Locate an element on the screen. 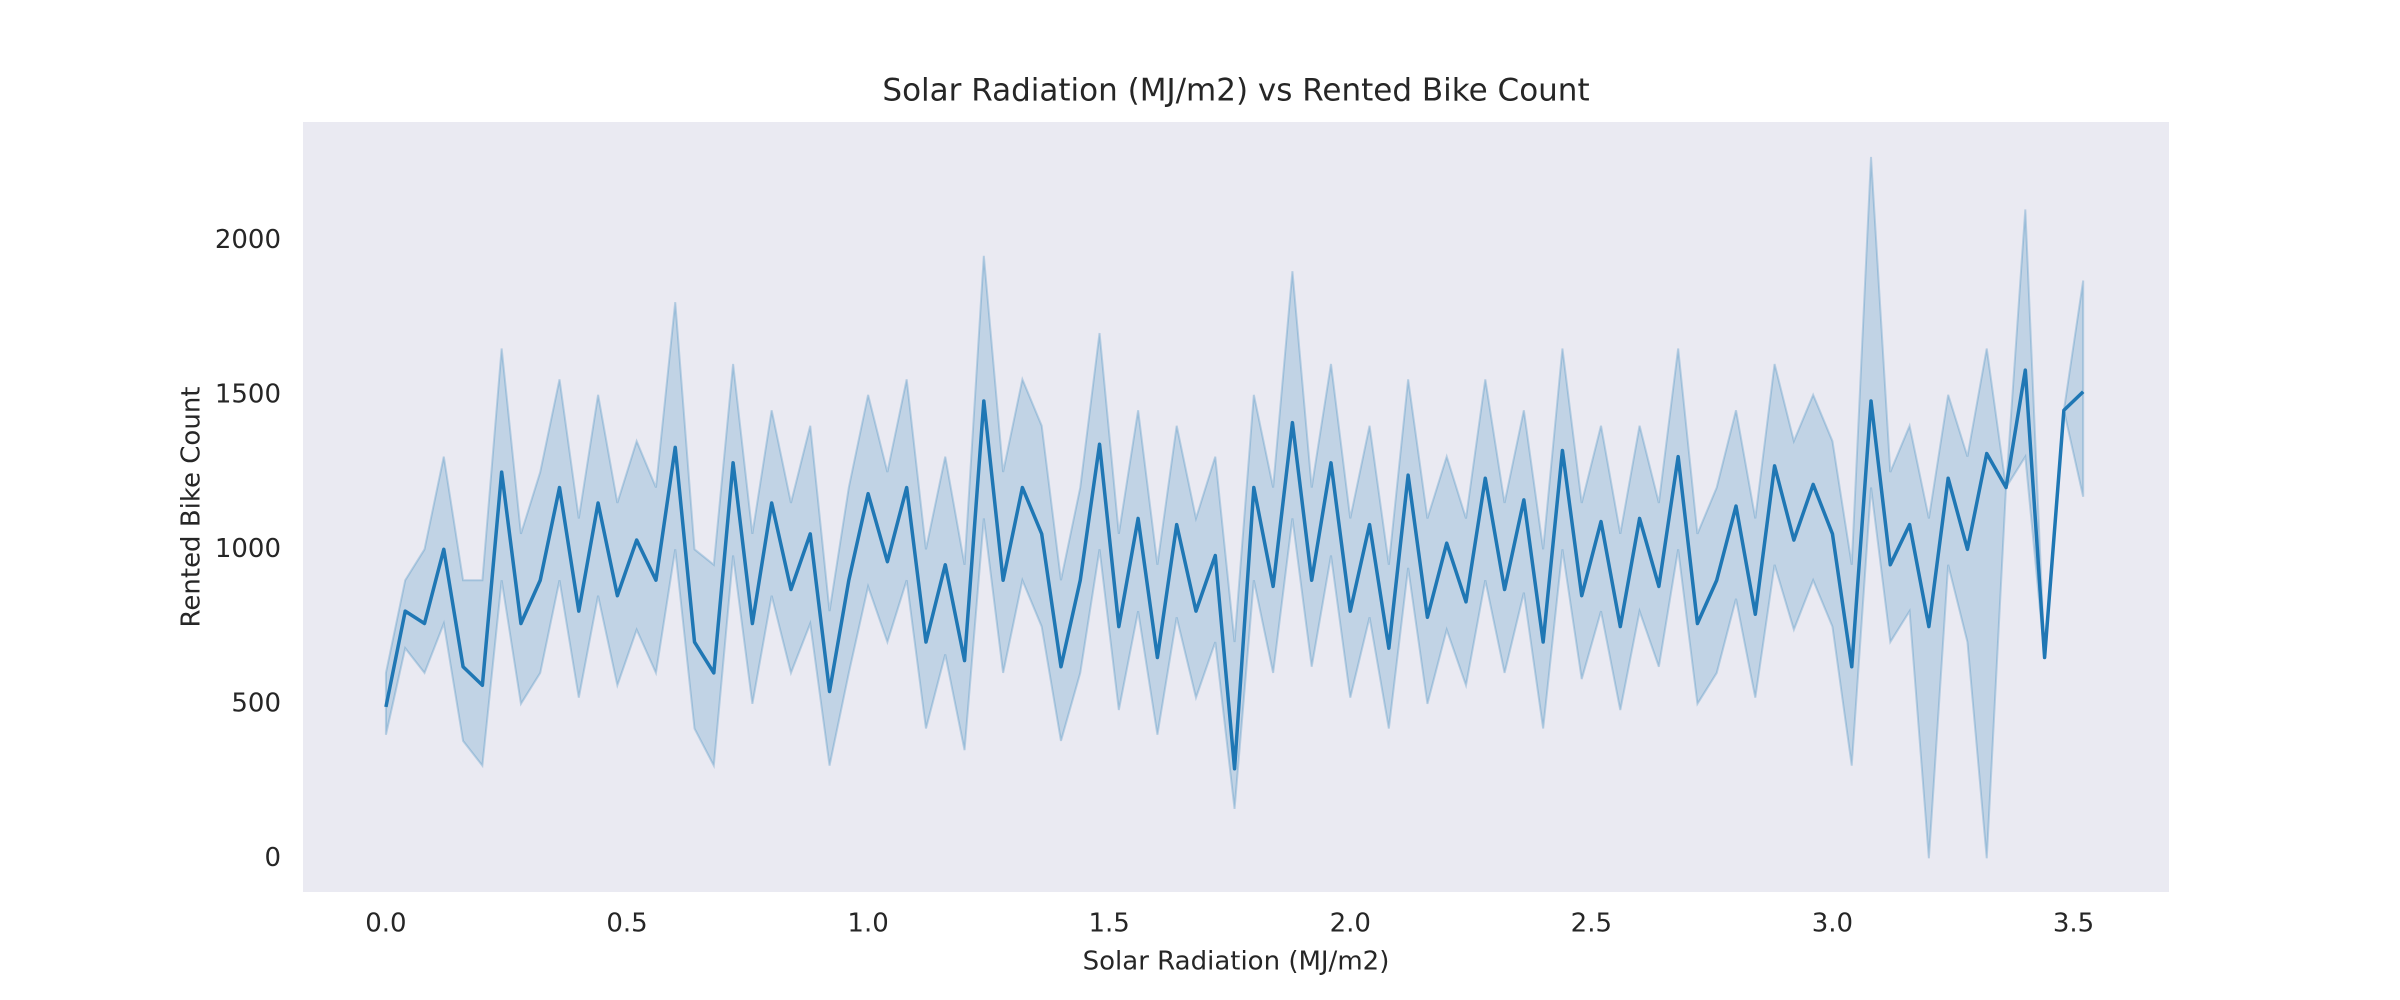 Image resolution: width=2400 pixels, height=1000 pixels. x-axis-label: Solar Radiation (MJ/m2) is located at coordinates (1236, 962).